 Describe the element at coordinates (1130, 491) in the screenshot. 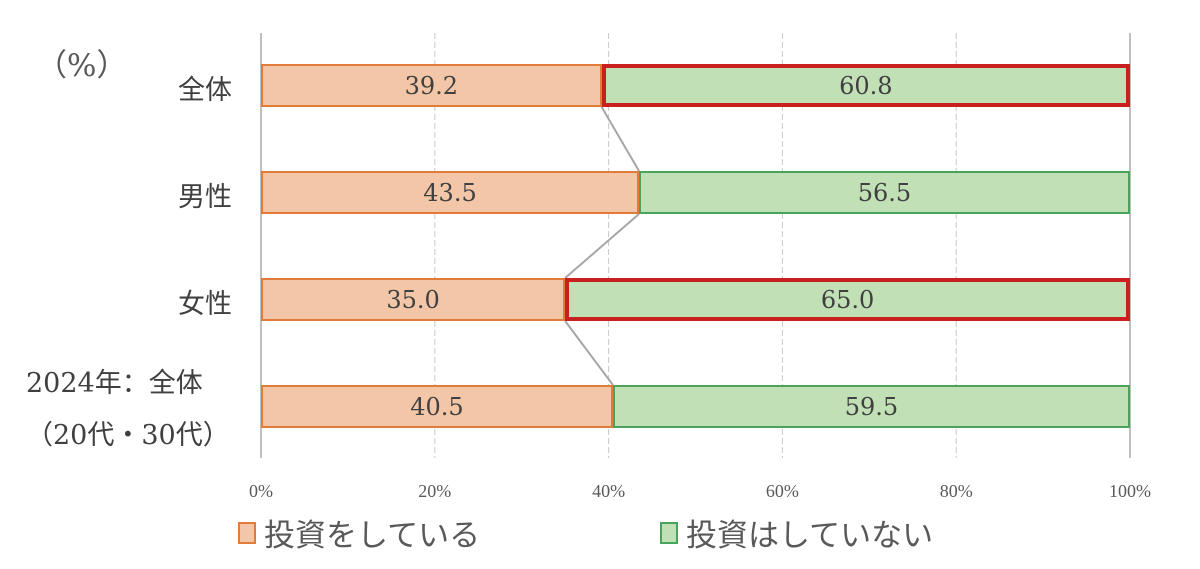

I see `x-tick-label: 100%` at that location.